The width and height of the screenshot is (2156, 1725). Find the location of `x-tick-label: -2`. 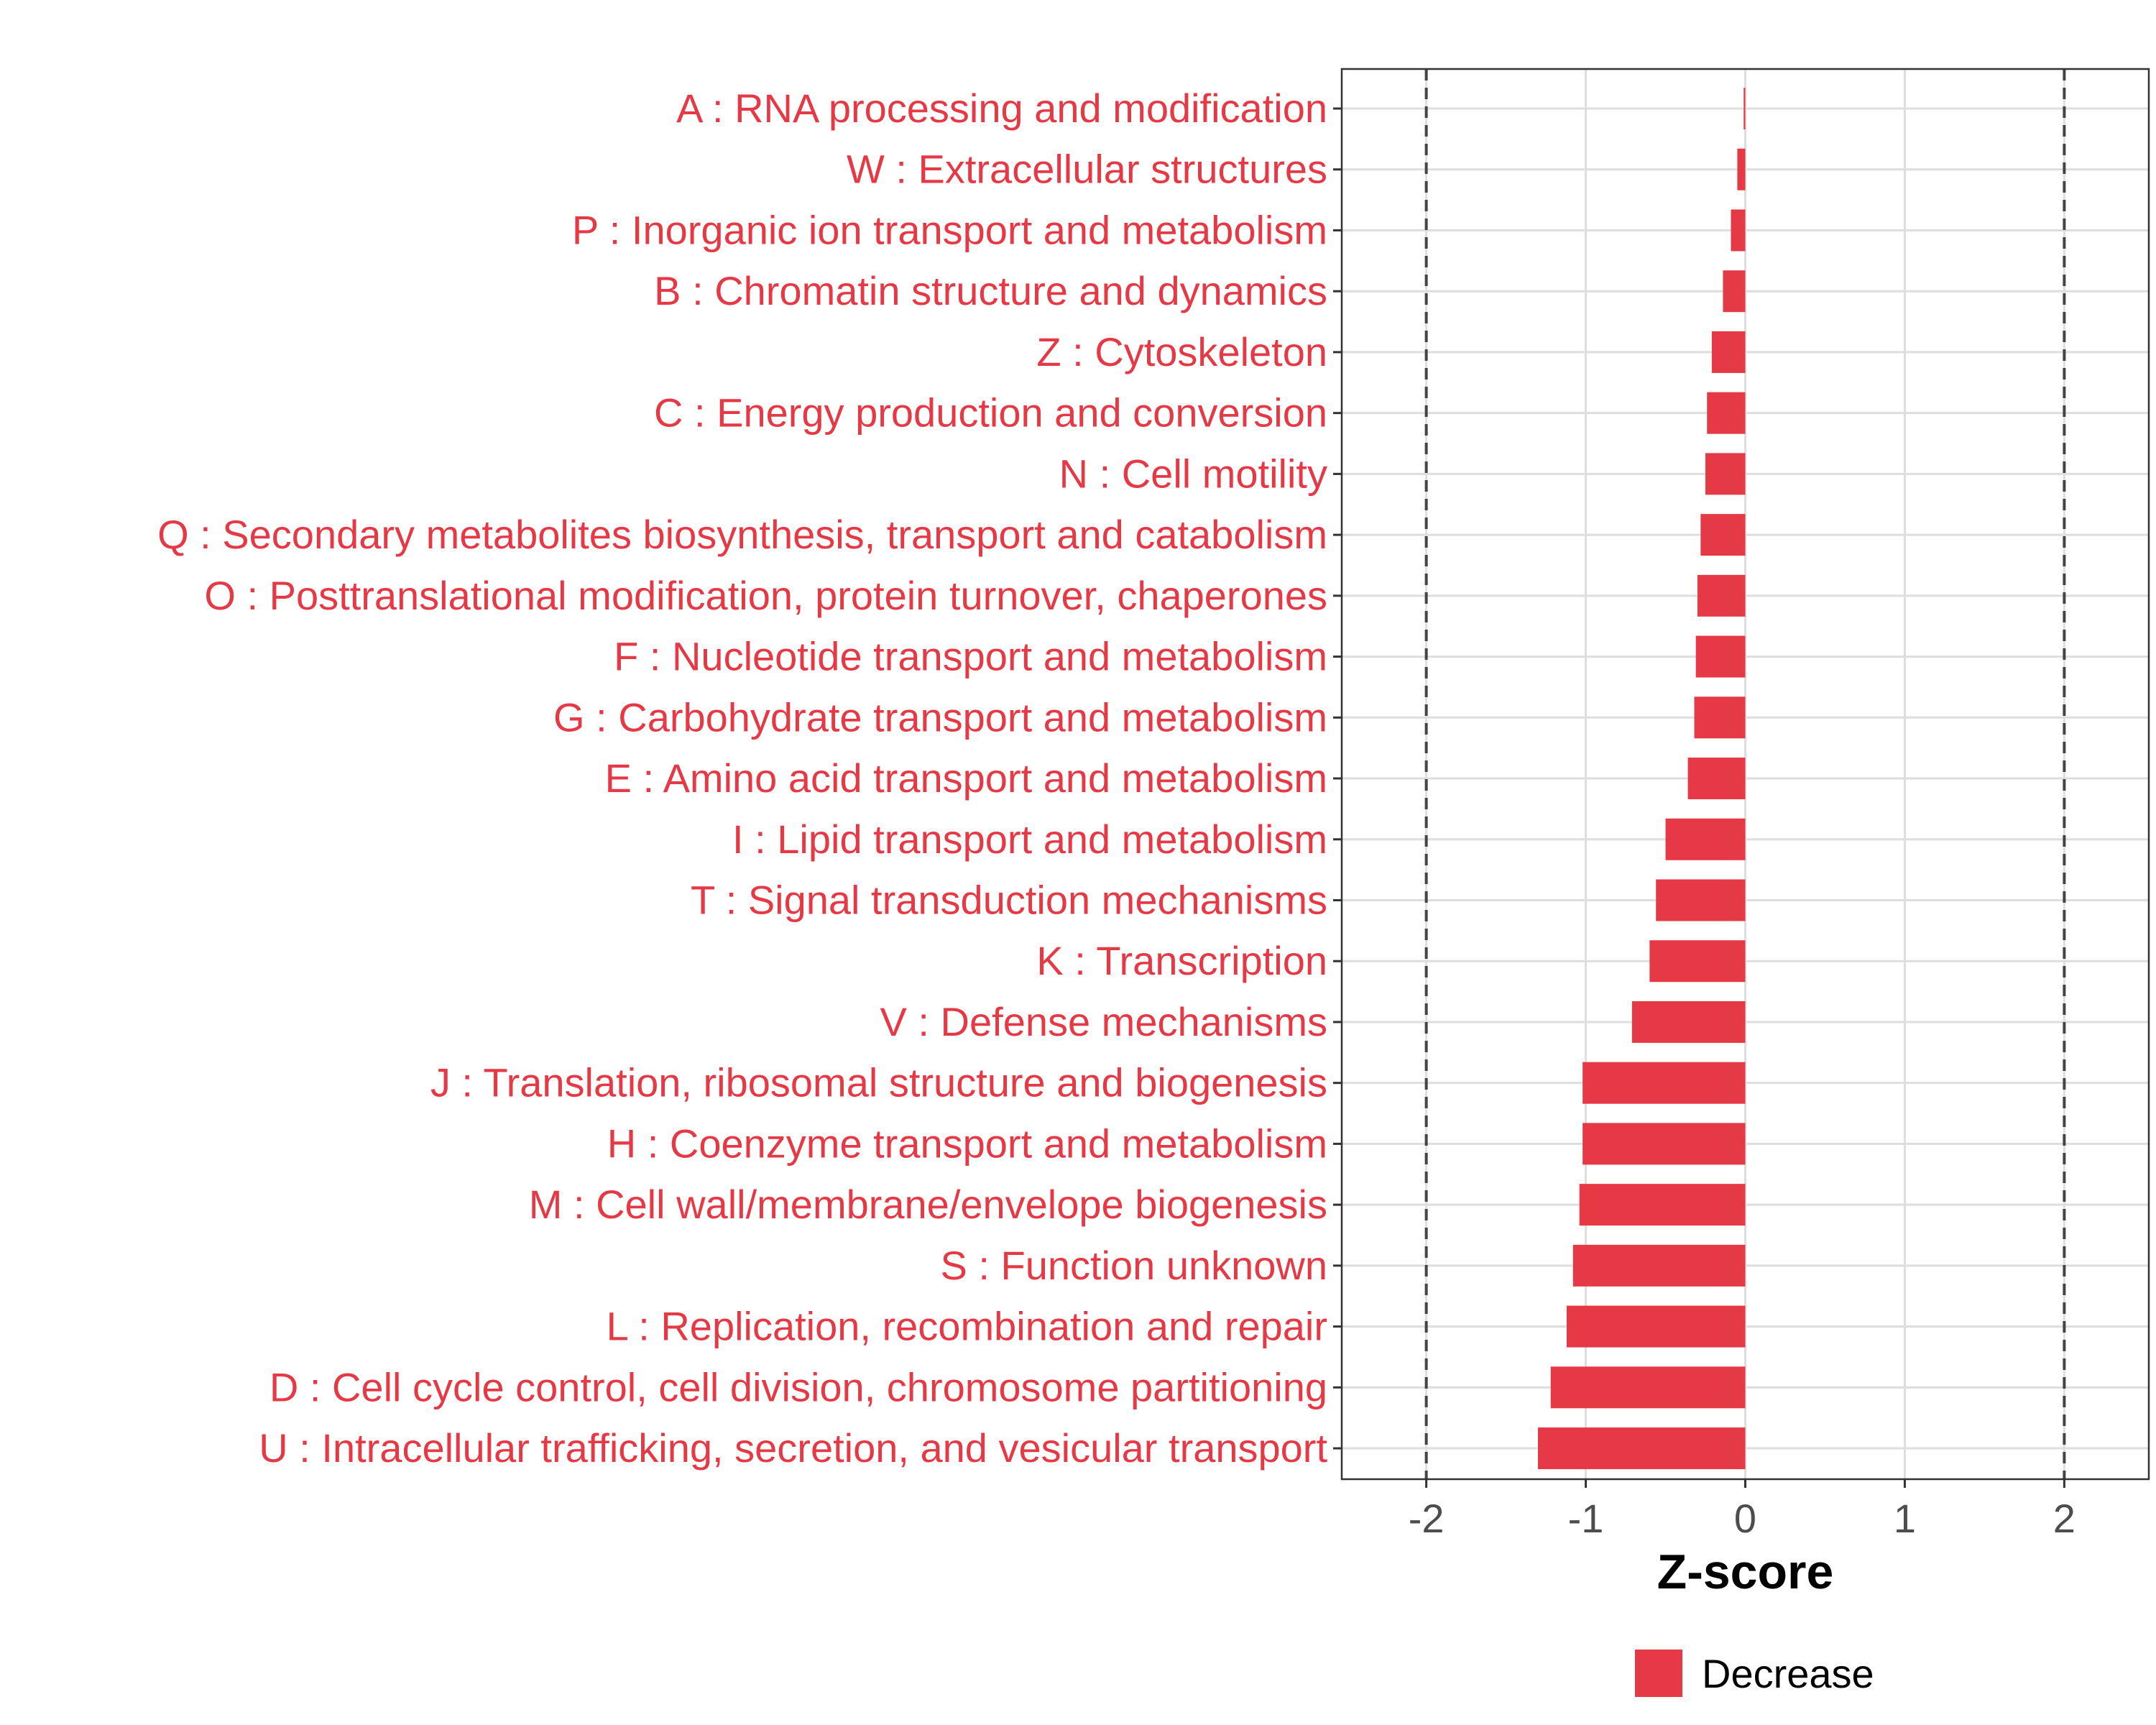

x-tick-label: -2 is located at coordinates (1427, 1518).